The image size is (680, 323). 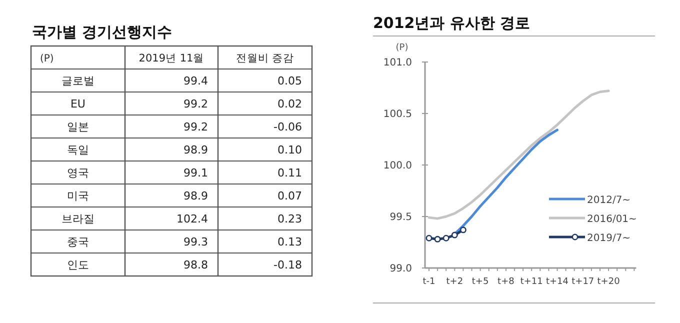 What do you see at coordinates (397, 114) in the screenshot?
I see `y-tick-label: 100.5` at bounding box center [397, 114].